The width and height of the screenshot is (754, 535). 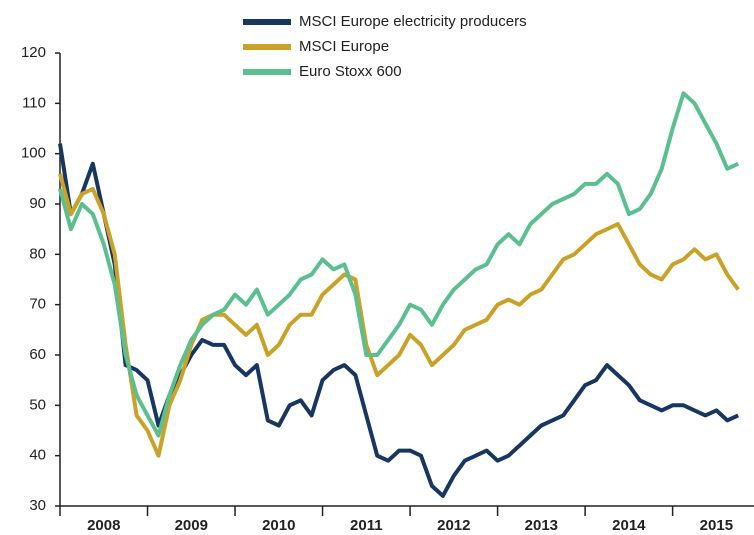 What do you see at coordinates (191, 525) in the screenshot?
I see `x-tick-label: 2009` at bounding box center [191, 525].